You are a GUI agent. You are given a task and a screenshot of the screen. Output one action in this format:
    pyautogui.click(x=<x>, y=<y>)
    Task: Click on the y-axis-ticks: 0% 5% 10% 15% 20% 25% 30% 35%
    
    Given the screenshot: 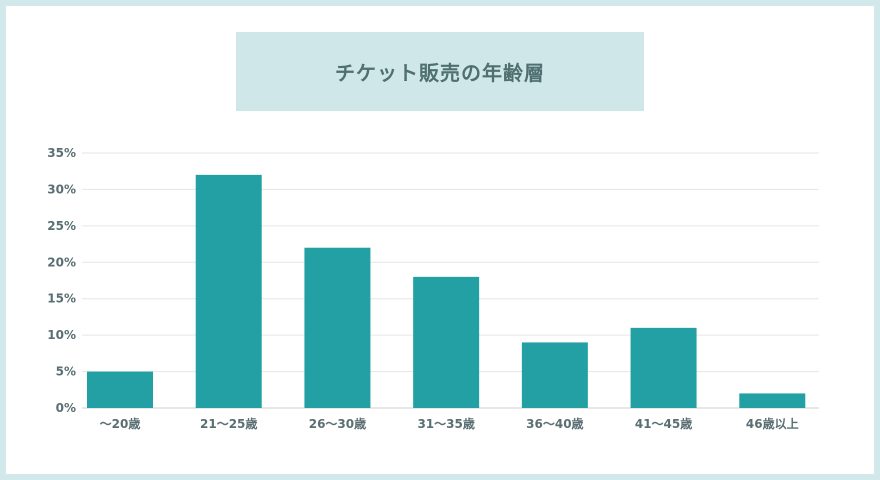 What is the action you would take?
    pyautogui.click(x=61, y=280)
    